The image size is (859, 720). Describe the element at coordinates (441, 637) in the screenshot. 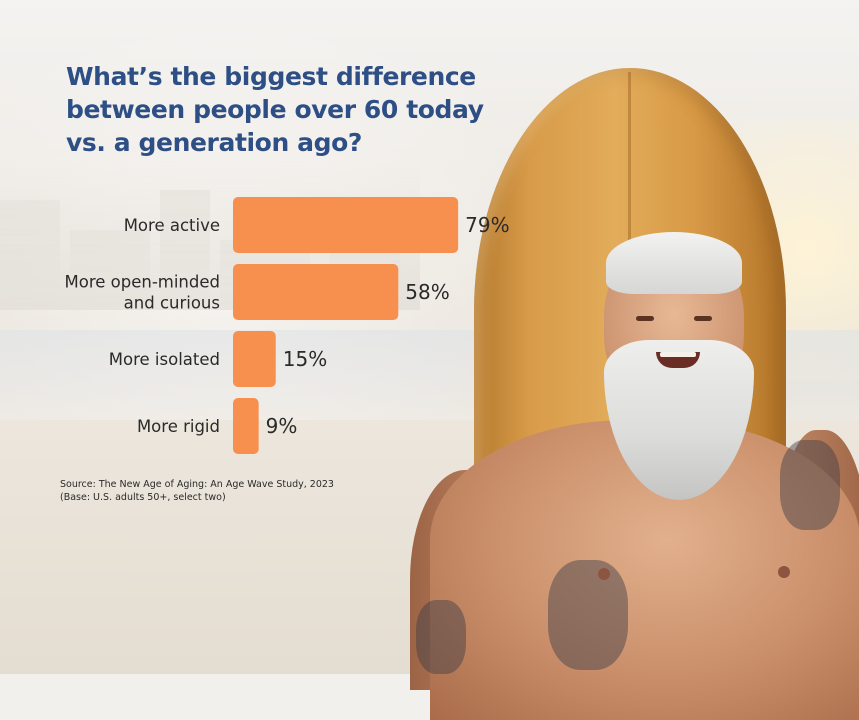

I see `arm-tattoo` at that location.